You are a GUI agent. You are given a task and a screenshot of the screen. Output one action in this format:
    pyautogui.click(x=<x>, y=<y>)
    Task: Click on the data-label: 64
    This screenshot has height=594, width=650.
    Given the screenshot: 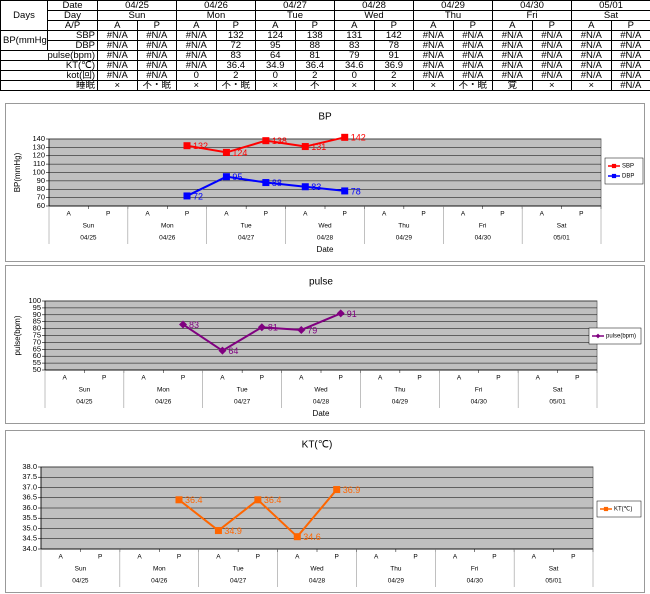 What is the action you would take?
    pyautogui.click(x=233, y=351)
    